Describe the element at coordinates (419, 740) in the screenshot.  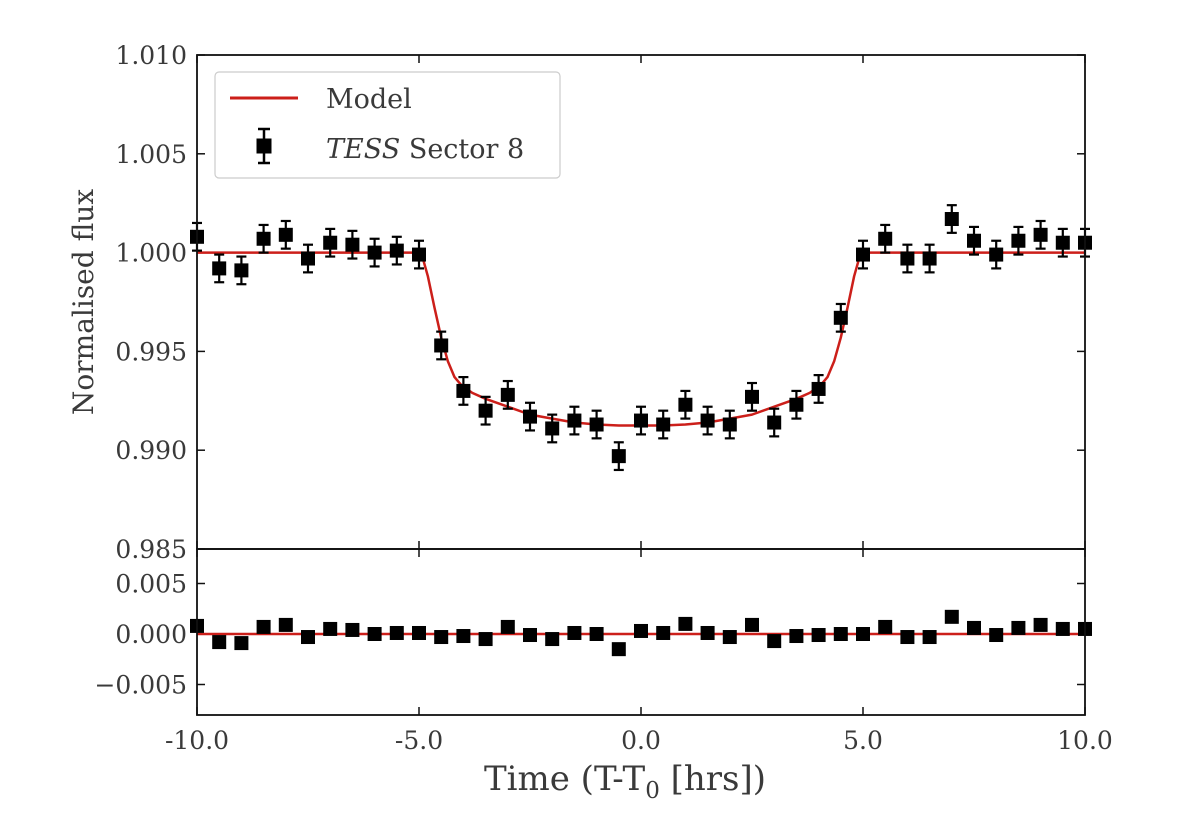
I see `x-tick-label: -5.0` at that location.